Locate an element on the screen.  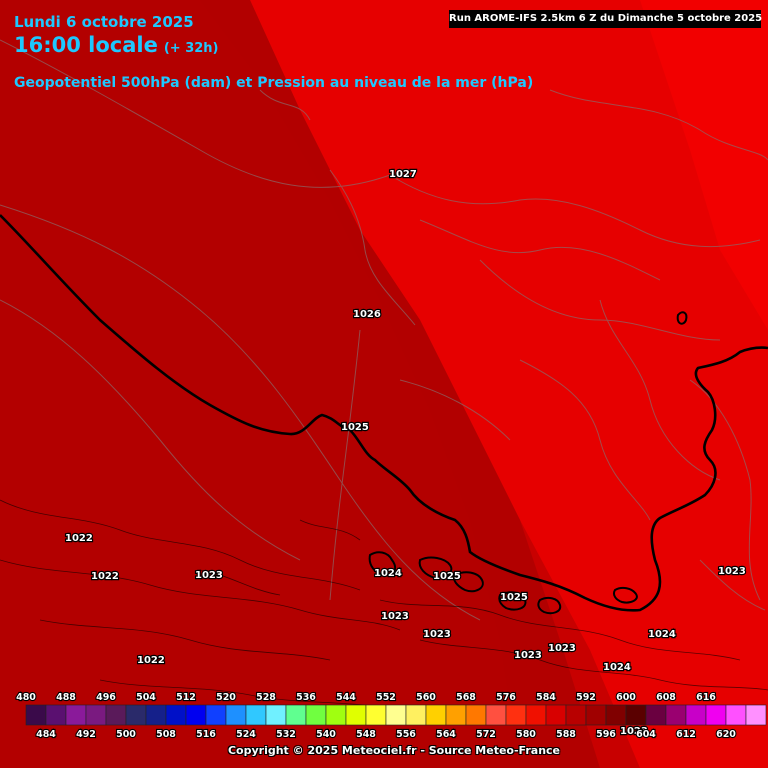
geopotential-zone-far-east is located at coordinates (704, 165).